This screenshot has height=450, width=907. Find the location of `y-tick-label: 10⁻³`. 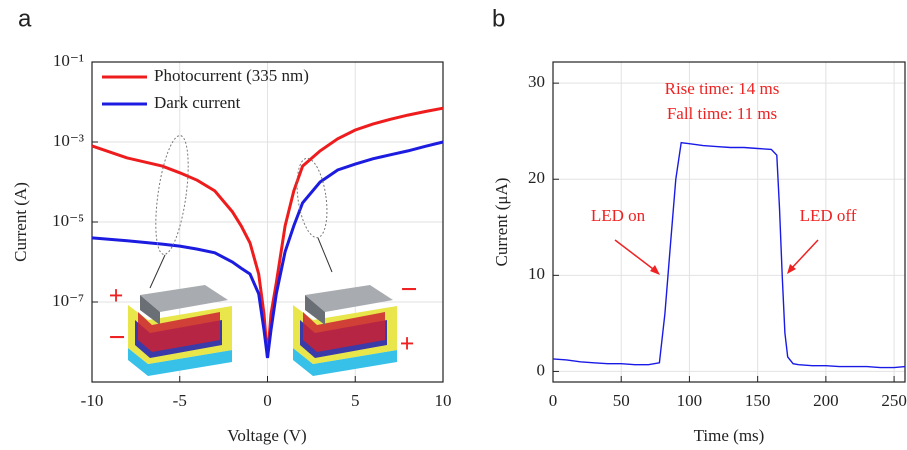

y-tick-label: 10⁻³ is located at coordinates (68, 140).